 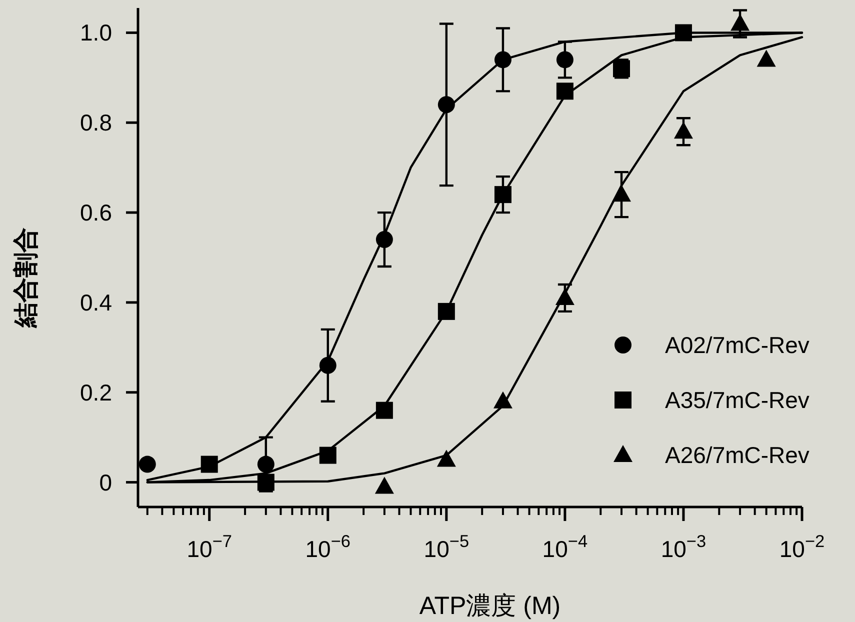 I want to click on y-tick-label: 0.2, so click(x=96, y=392).